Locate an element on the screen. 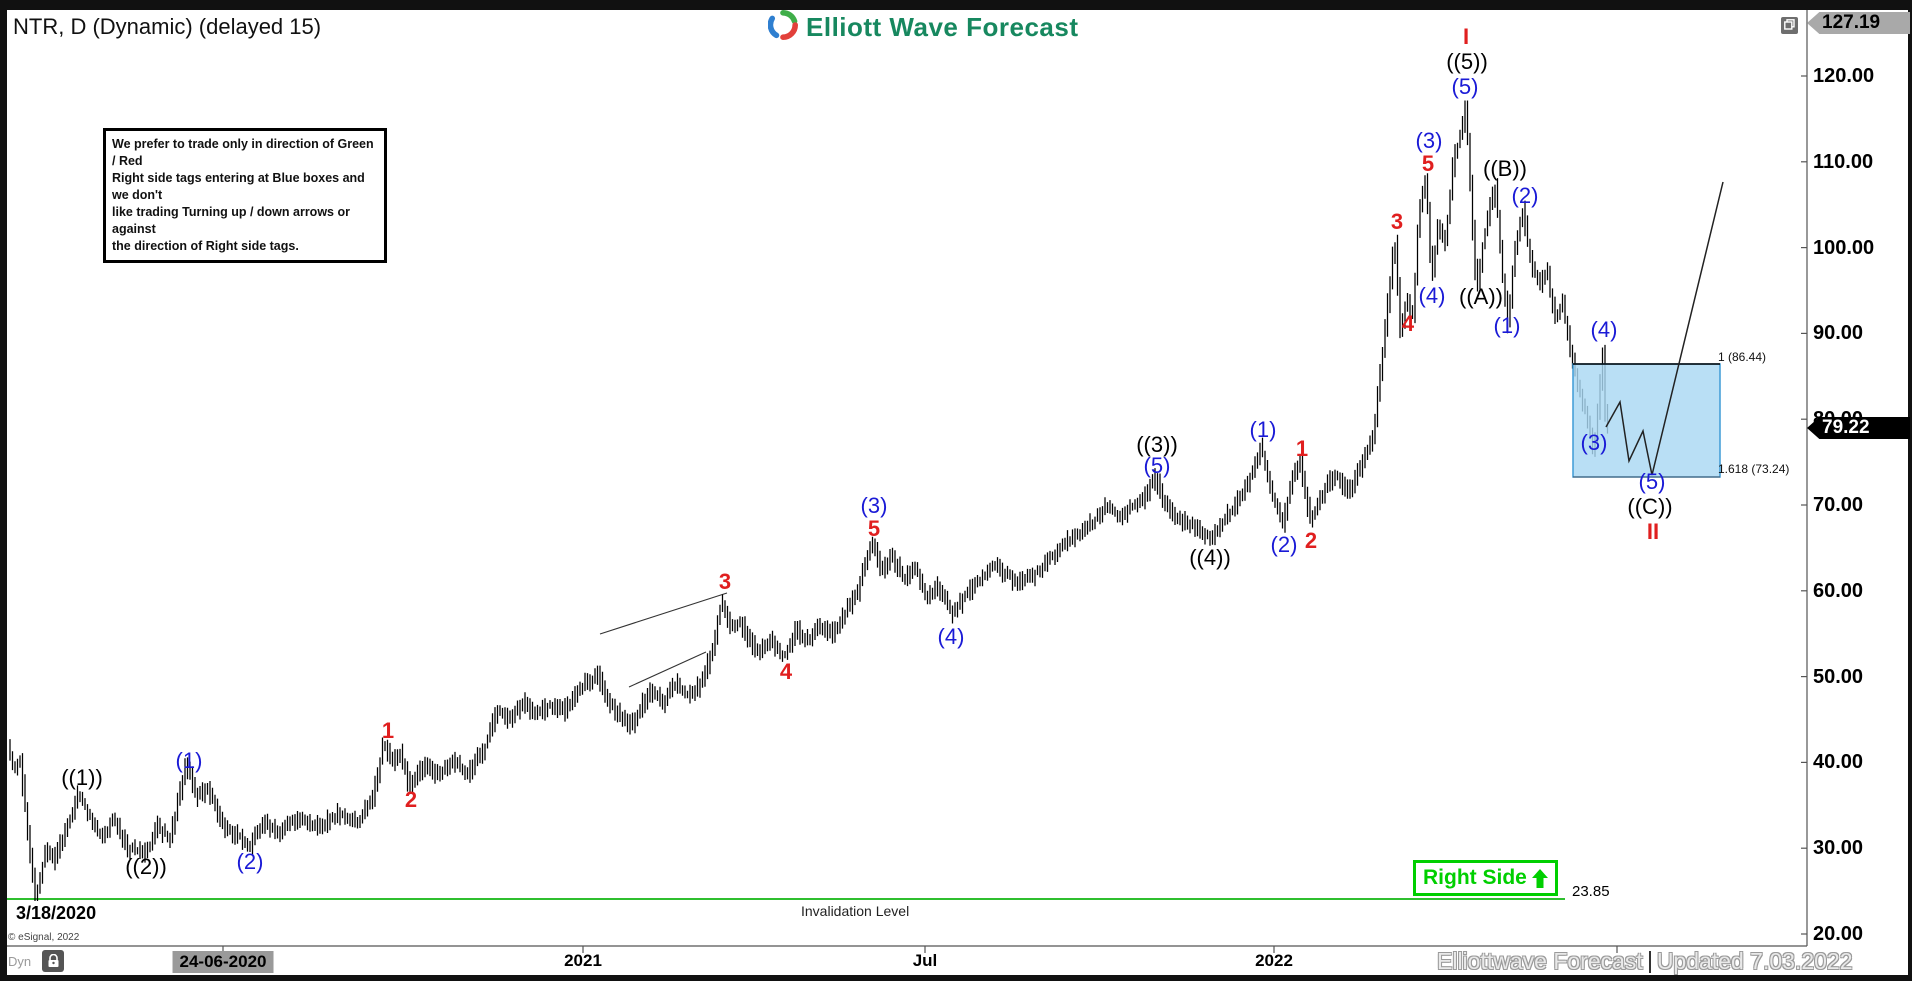 This screenshot has width=1912, height=981. price-tick-label: 30.00 is located at coordinates (1838, 848).